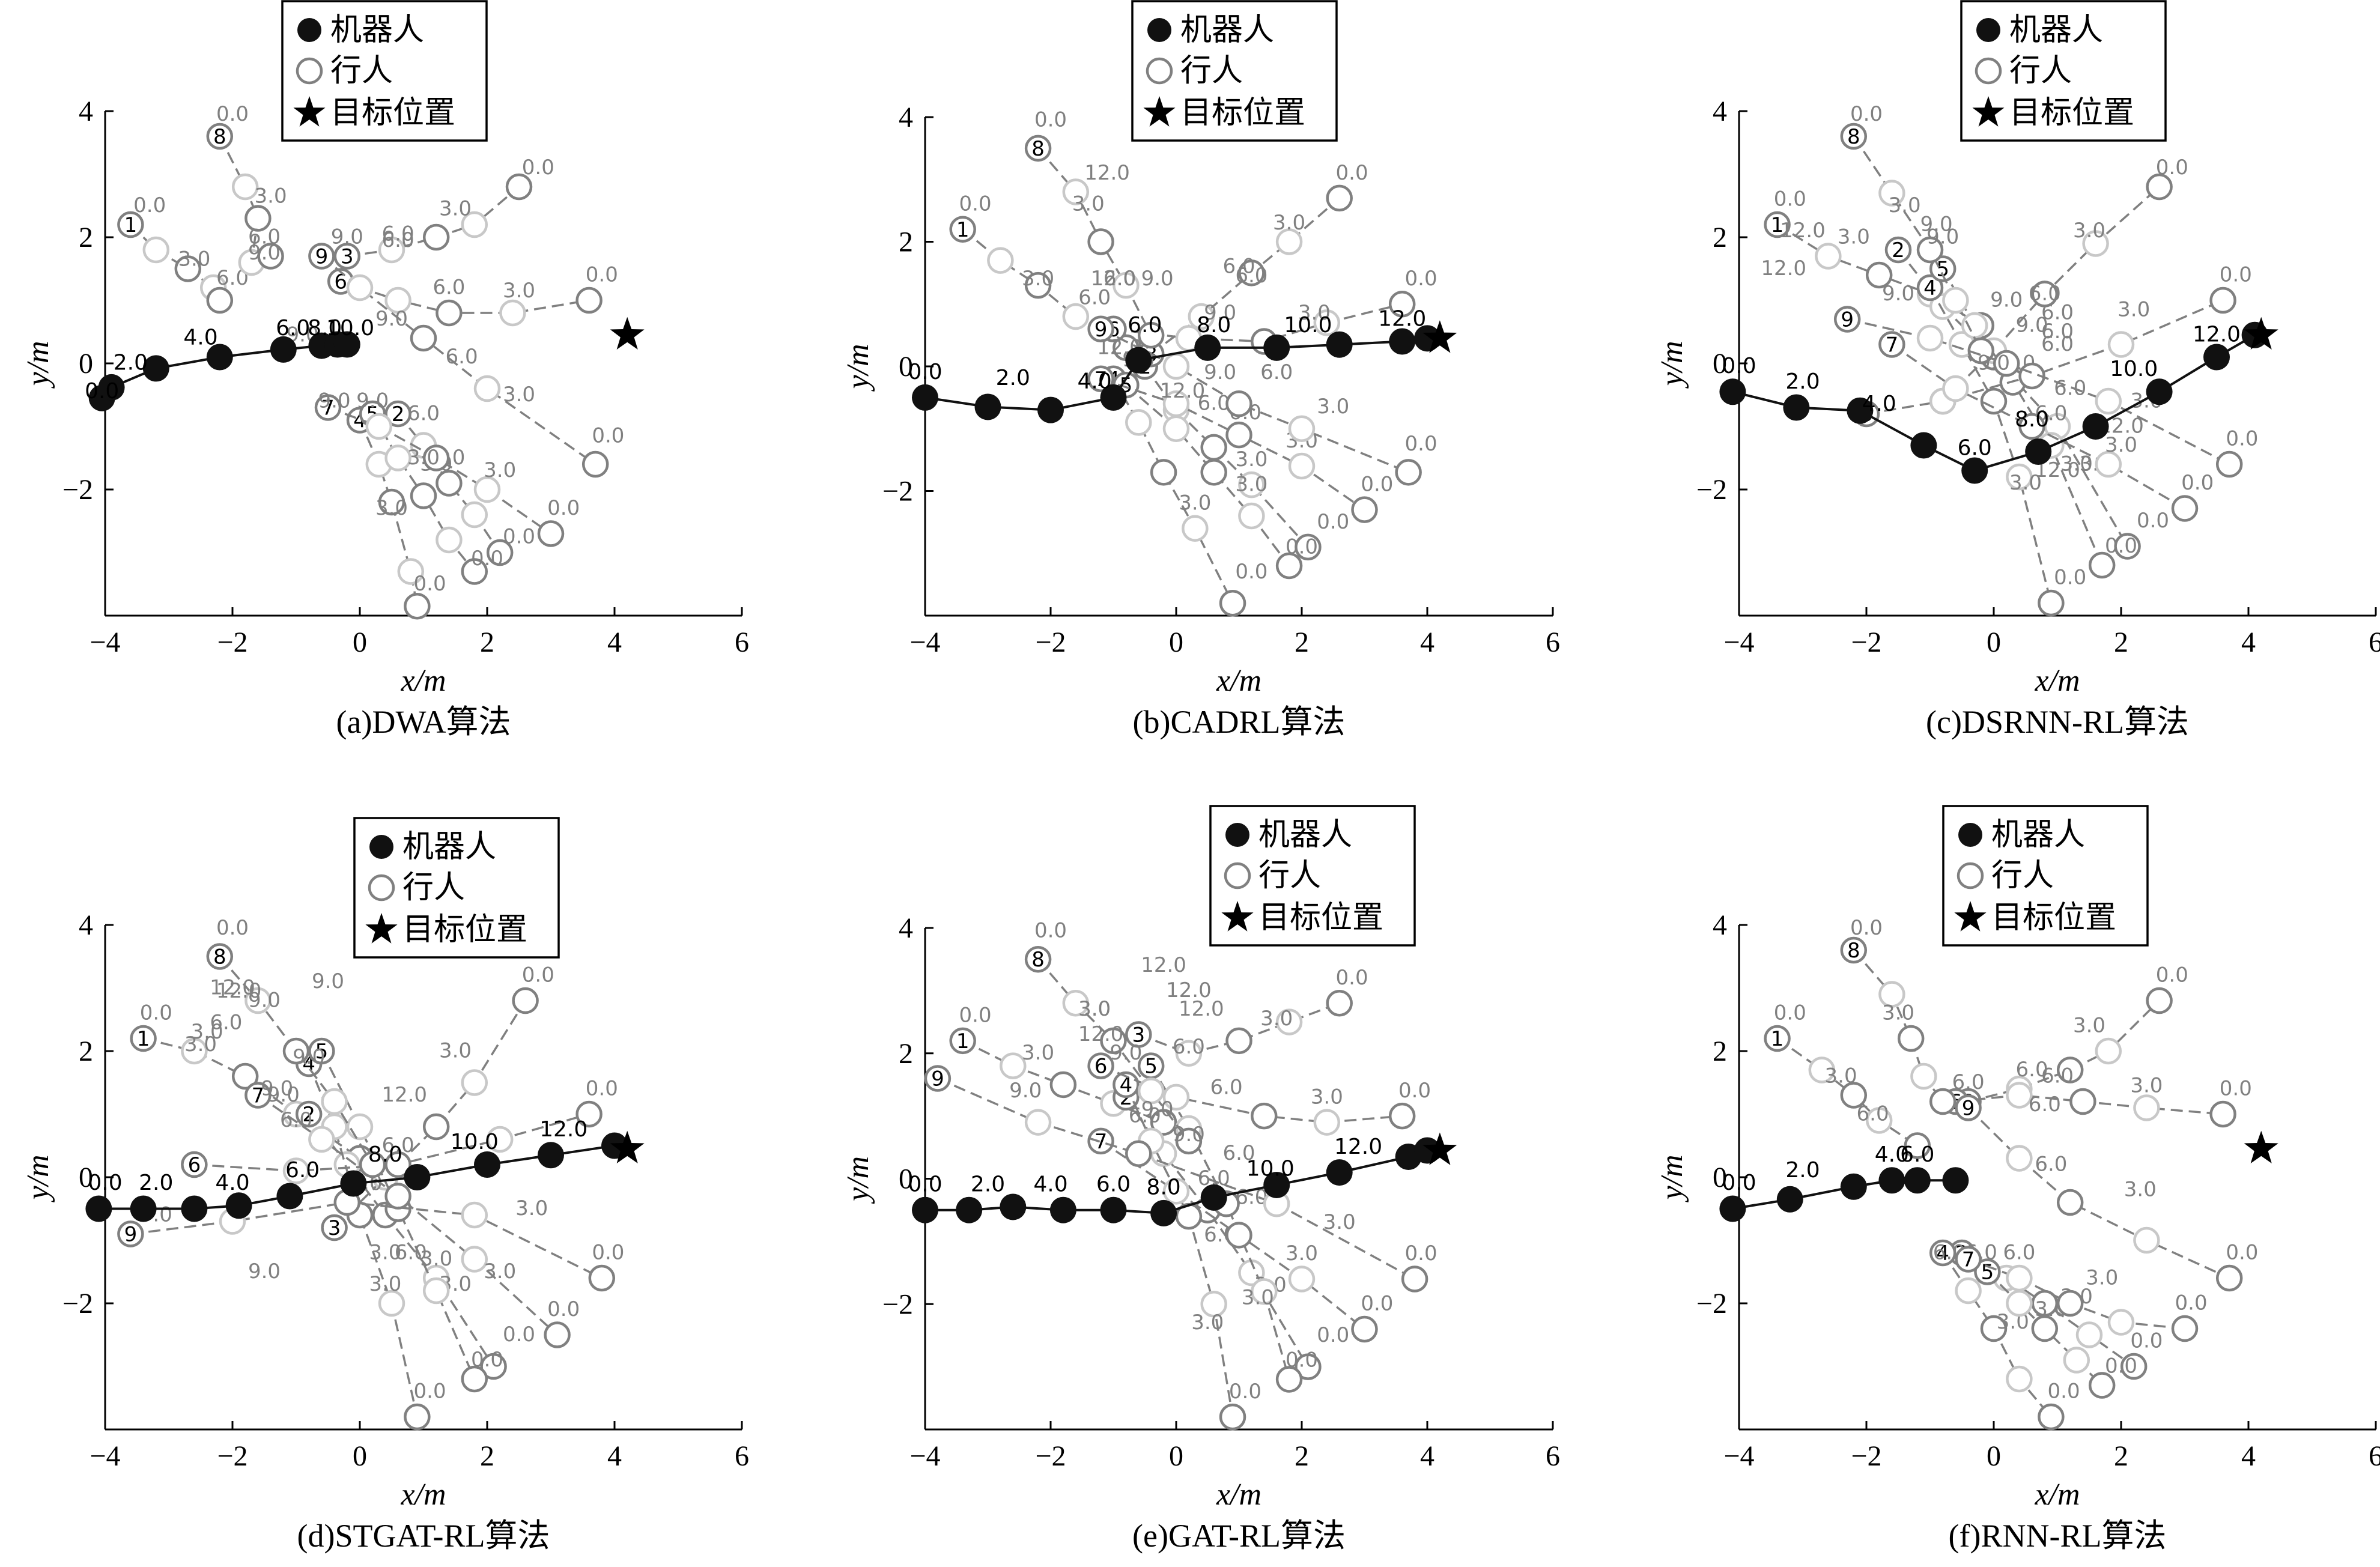  What do you see at coordinates (293, 328) in the screenshot?
I see `robot-time-label: 6.0` at bounding box center [293, 328].